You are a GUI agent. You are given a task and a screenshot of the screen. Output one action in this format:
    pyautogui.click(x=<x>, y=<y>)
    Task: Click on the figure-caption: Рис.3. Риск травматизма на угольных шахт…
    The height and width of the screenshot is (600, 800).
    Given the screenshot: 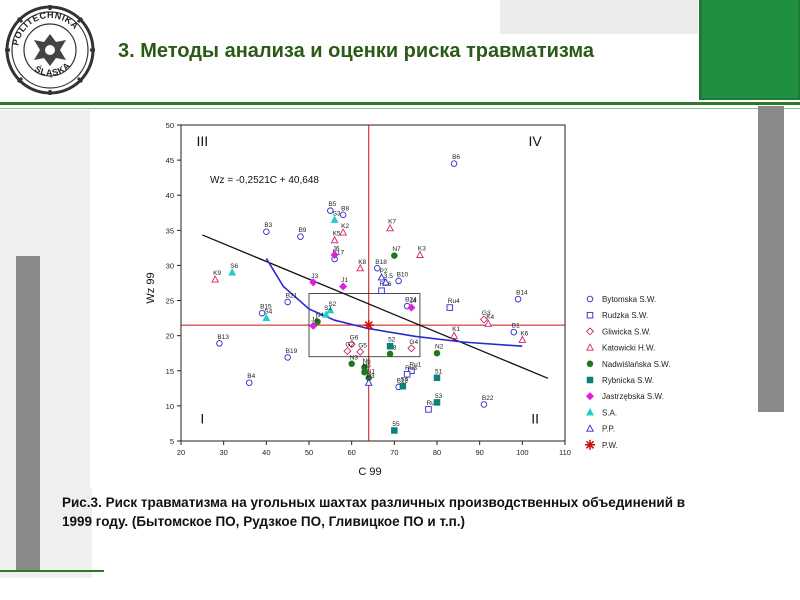 What is the action you would take?
    pyautogui.click(x=374, y=512)
    